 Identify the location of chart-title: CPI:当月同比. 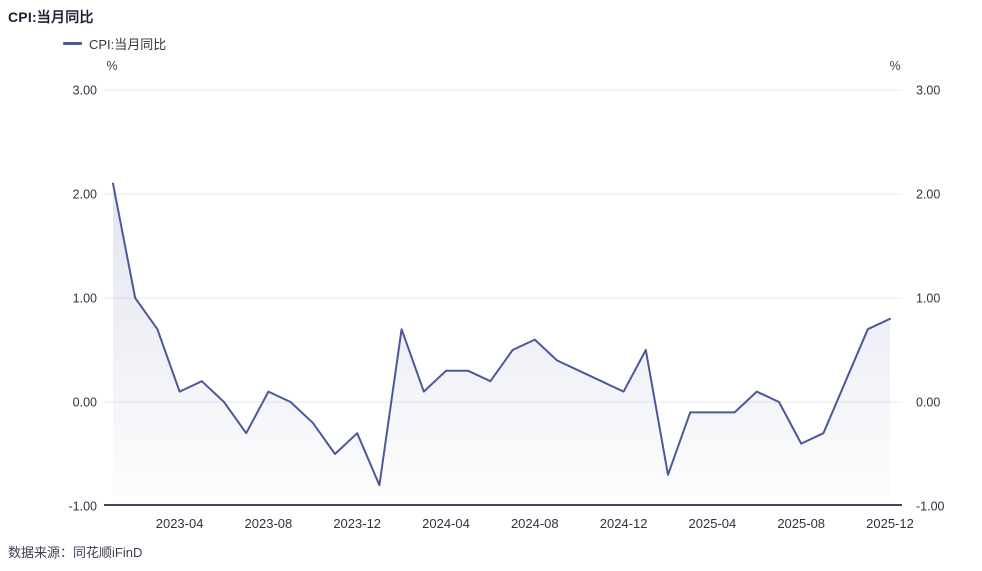
(51, 17).